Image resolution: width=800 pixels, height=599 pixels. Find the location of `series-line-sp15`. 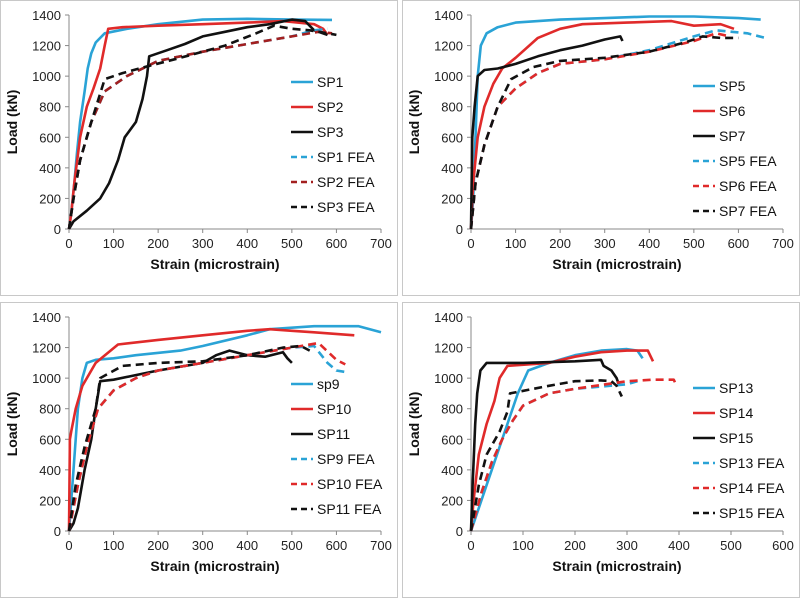

series-line-sp15 is located at coordinates (545, 445).